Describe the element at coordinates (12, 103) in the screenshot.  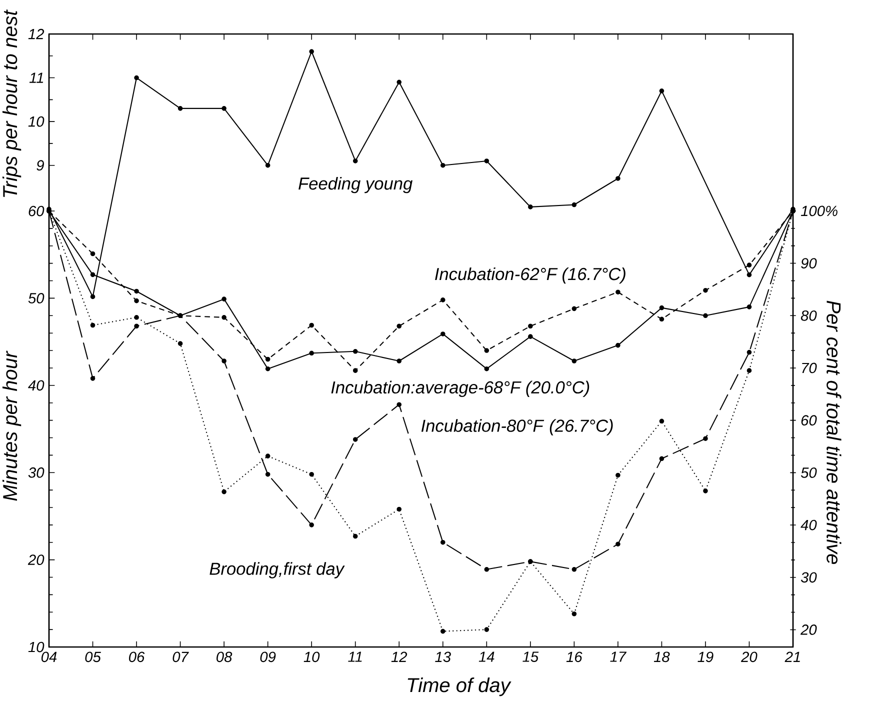
I see `y3-axis-title: Trips per hour to nest` at that location.